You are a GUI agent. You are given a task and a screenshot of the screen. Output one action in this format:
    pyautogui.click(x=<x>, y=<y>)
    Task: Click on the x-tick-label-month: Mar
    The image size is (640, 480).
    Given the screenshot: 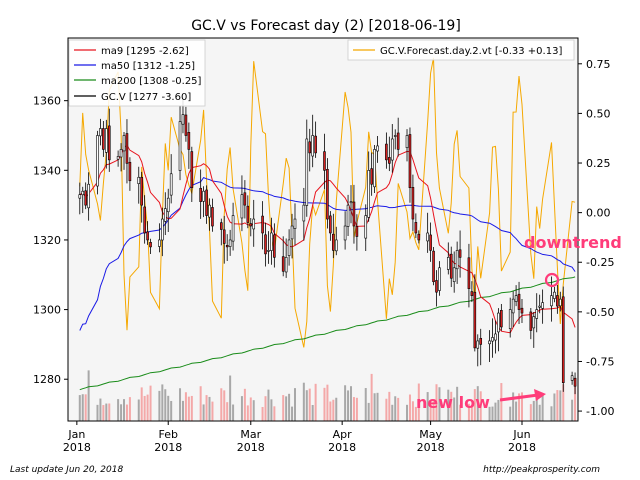 What is the action you would take?
    pyautogui.click(x=250, y=434)
    